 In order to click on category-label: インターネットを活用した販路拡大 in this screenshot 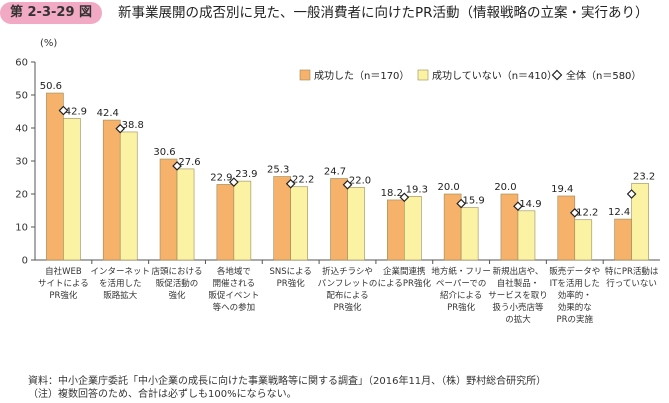, I will do `click(120, 284)`.